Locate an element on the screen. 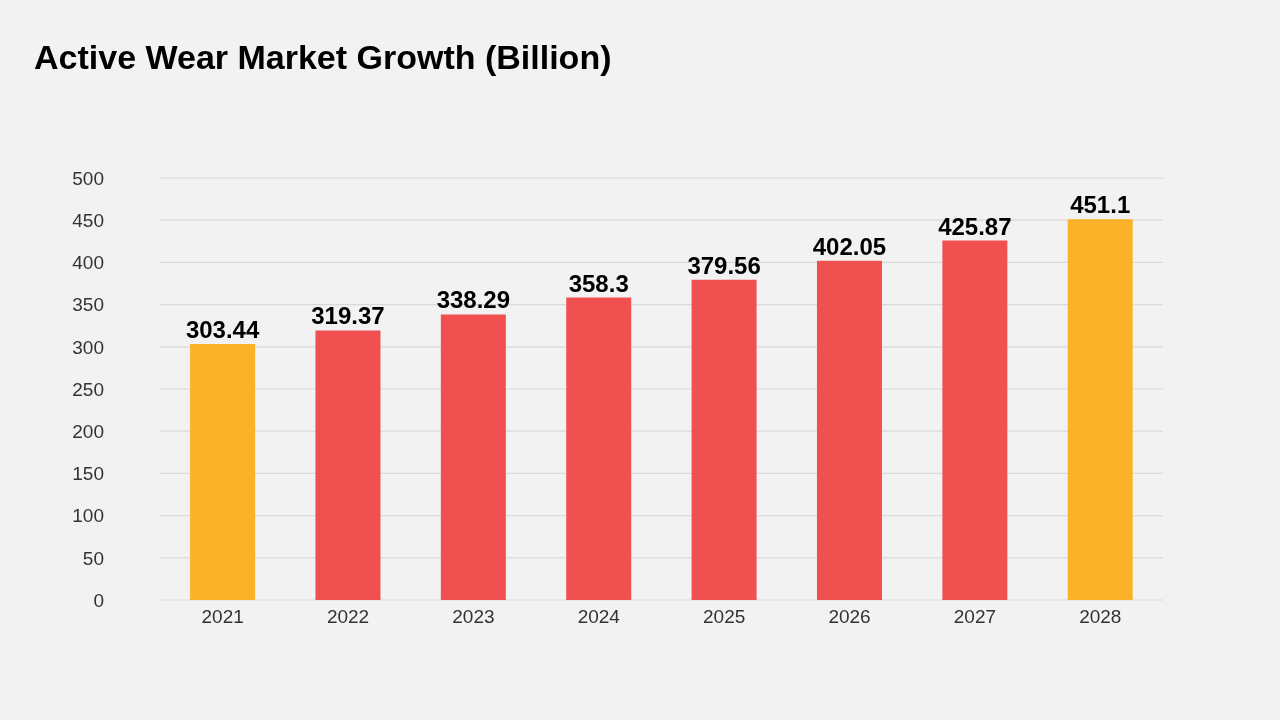 The image size is (1280, 720). y-tick-label: 300 is located at coordinates (88, 347).